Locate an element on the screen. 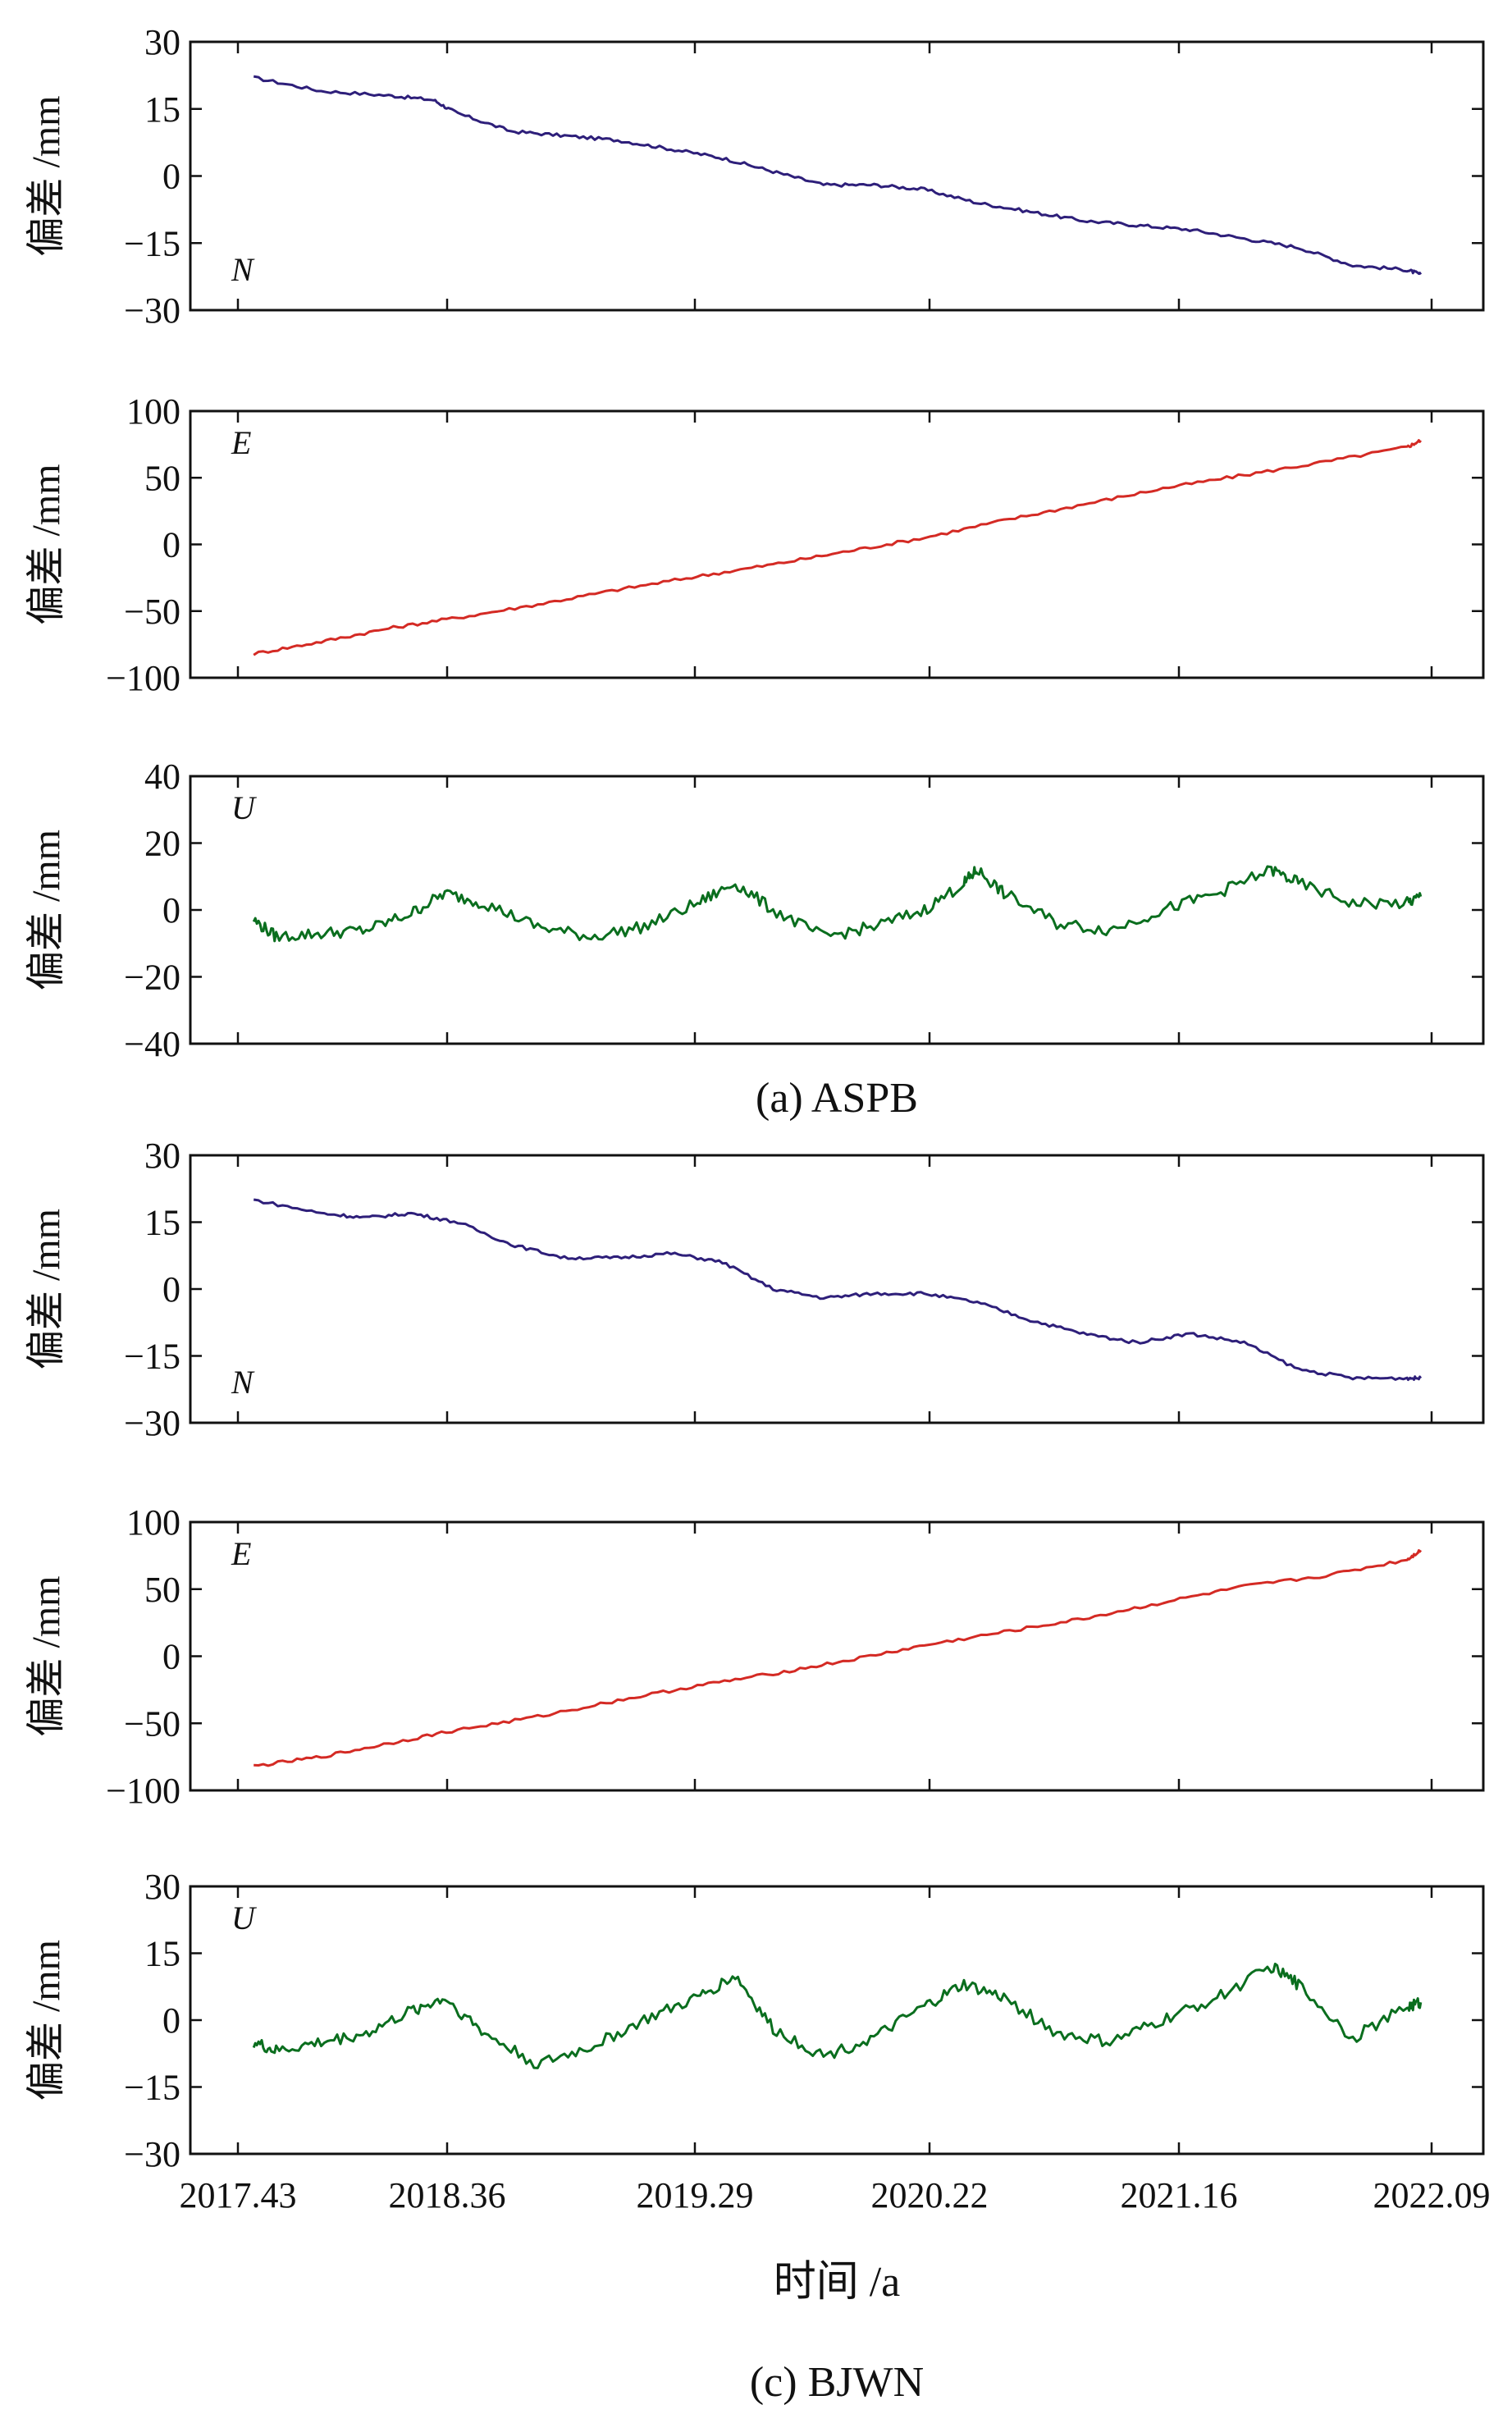 This screenshot has height=2423, width=1512. caption-bjwn: (c) BJWN is located at coordinates (837, 2382).